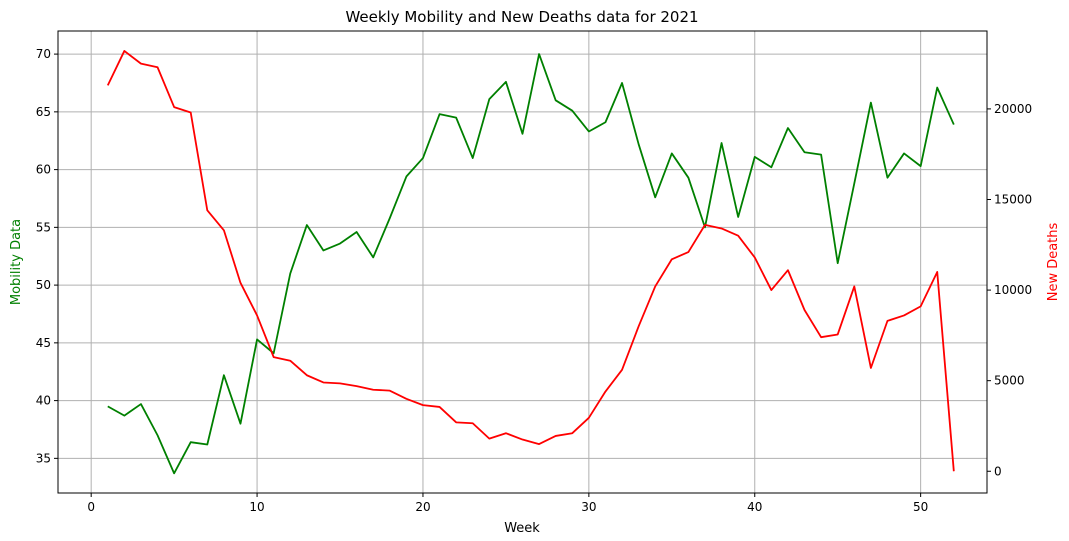  What do you see at coordinates (920, 507) in the screenshot?
I see `x-tick-label: 50` at bounding box center [920, 507].